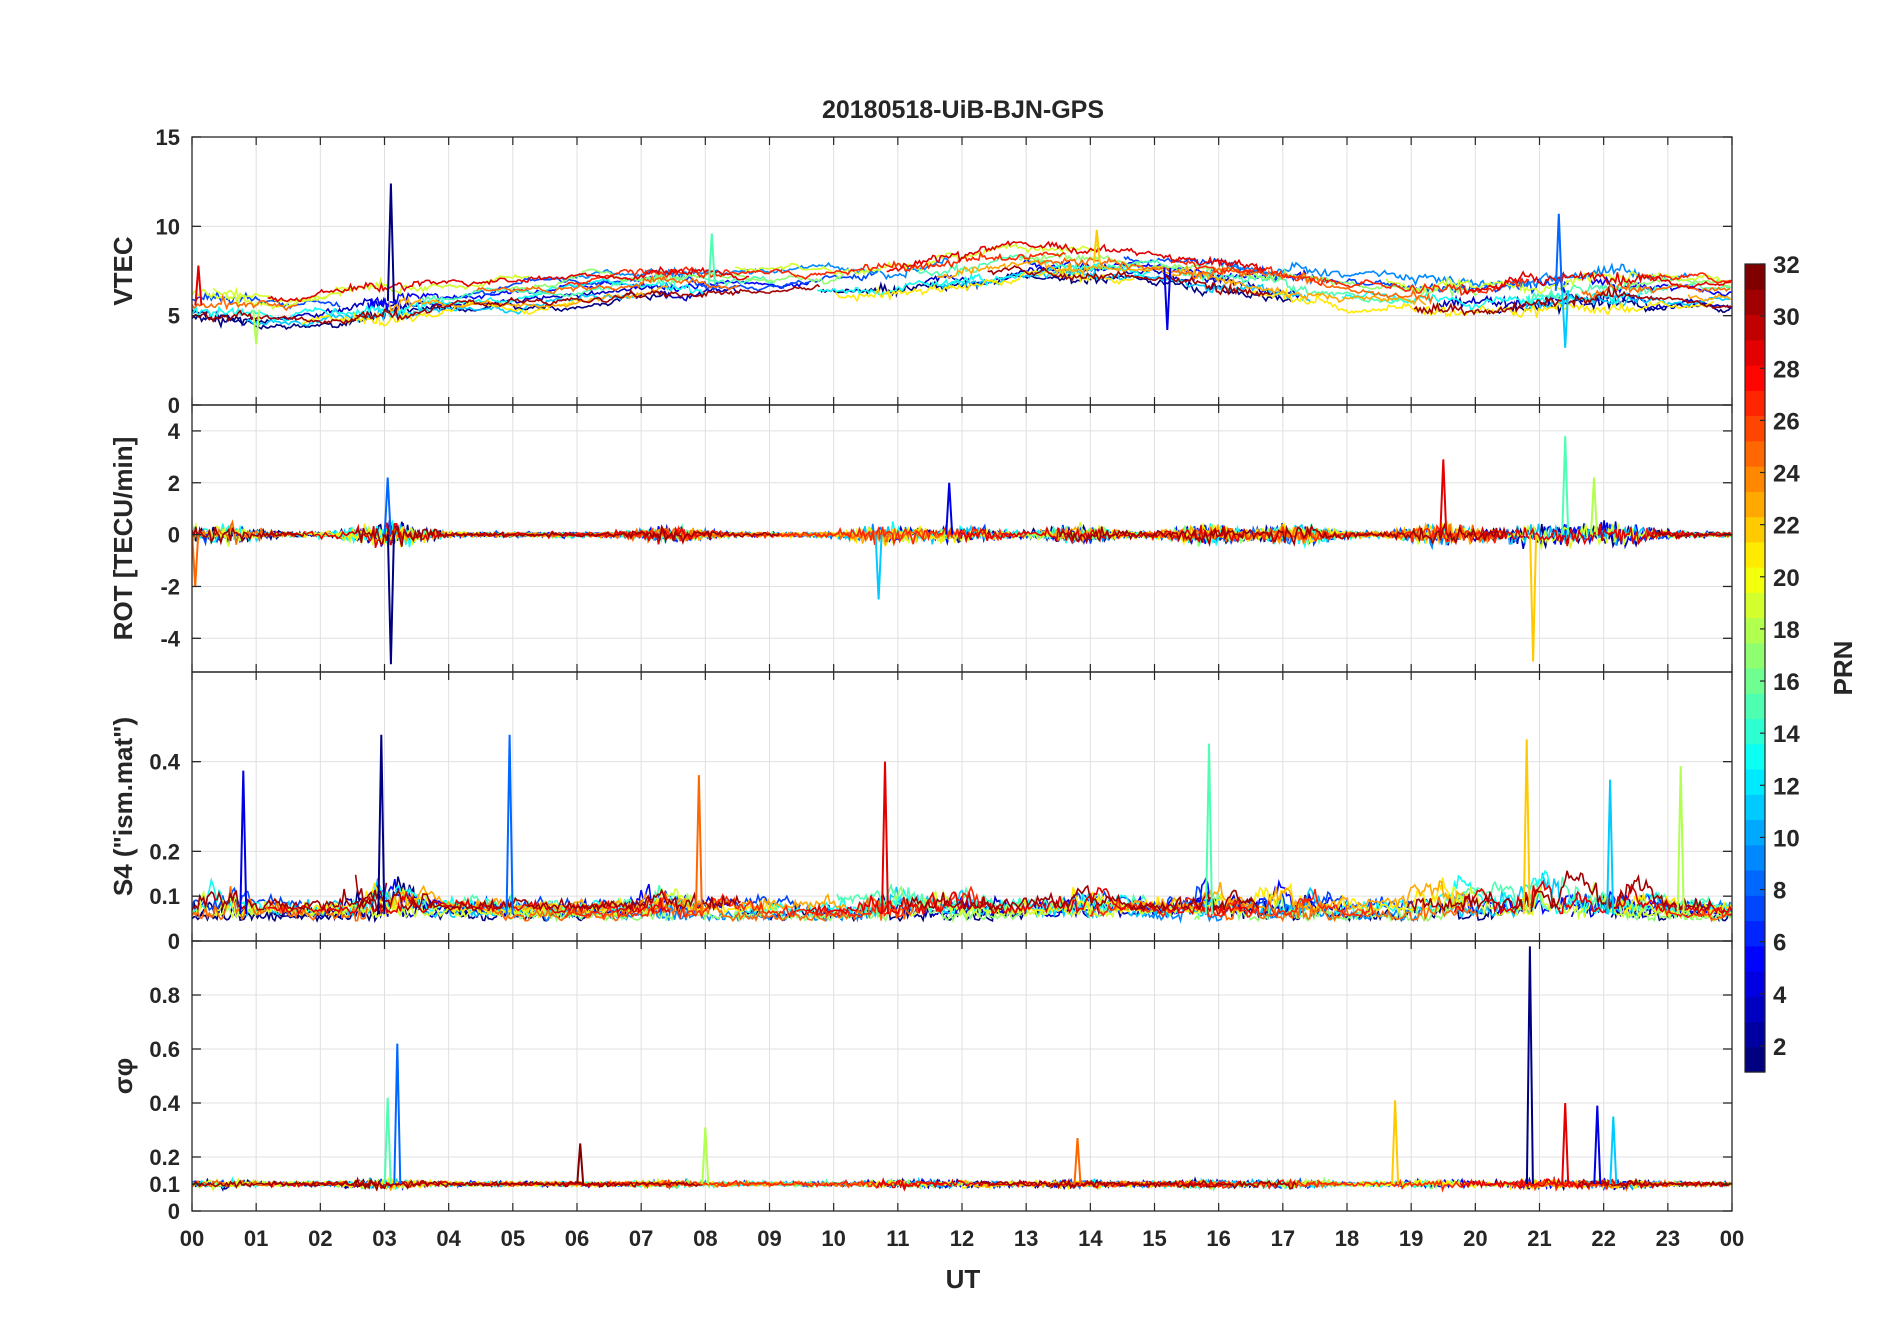  What do you see at coordinates (833, 1238) in the screenshot?
I see `x-tick-label: 10` at bounding box center [833, 1238].